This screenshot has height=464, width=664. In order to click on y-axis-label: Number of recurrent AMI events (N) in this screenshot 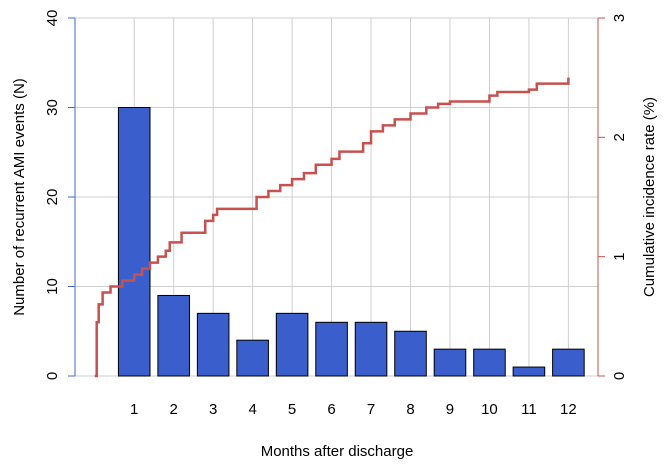, I will do `click(19, 197)`.